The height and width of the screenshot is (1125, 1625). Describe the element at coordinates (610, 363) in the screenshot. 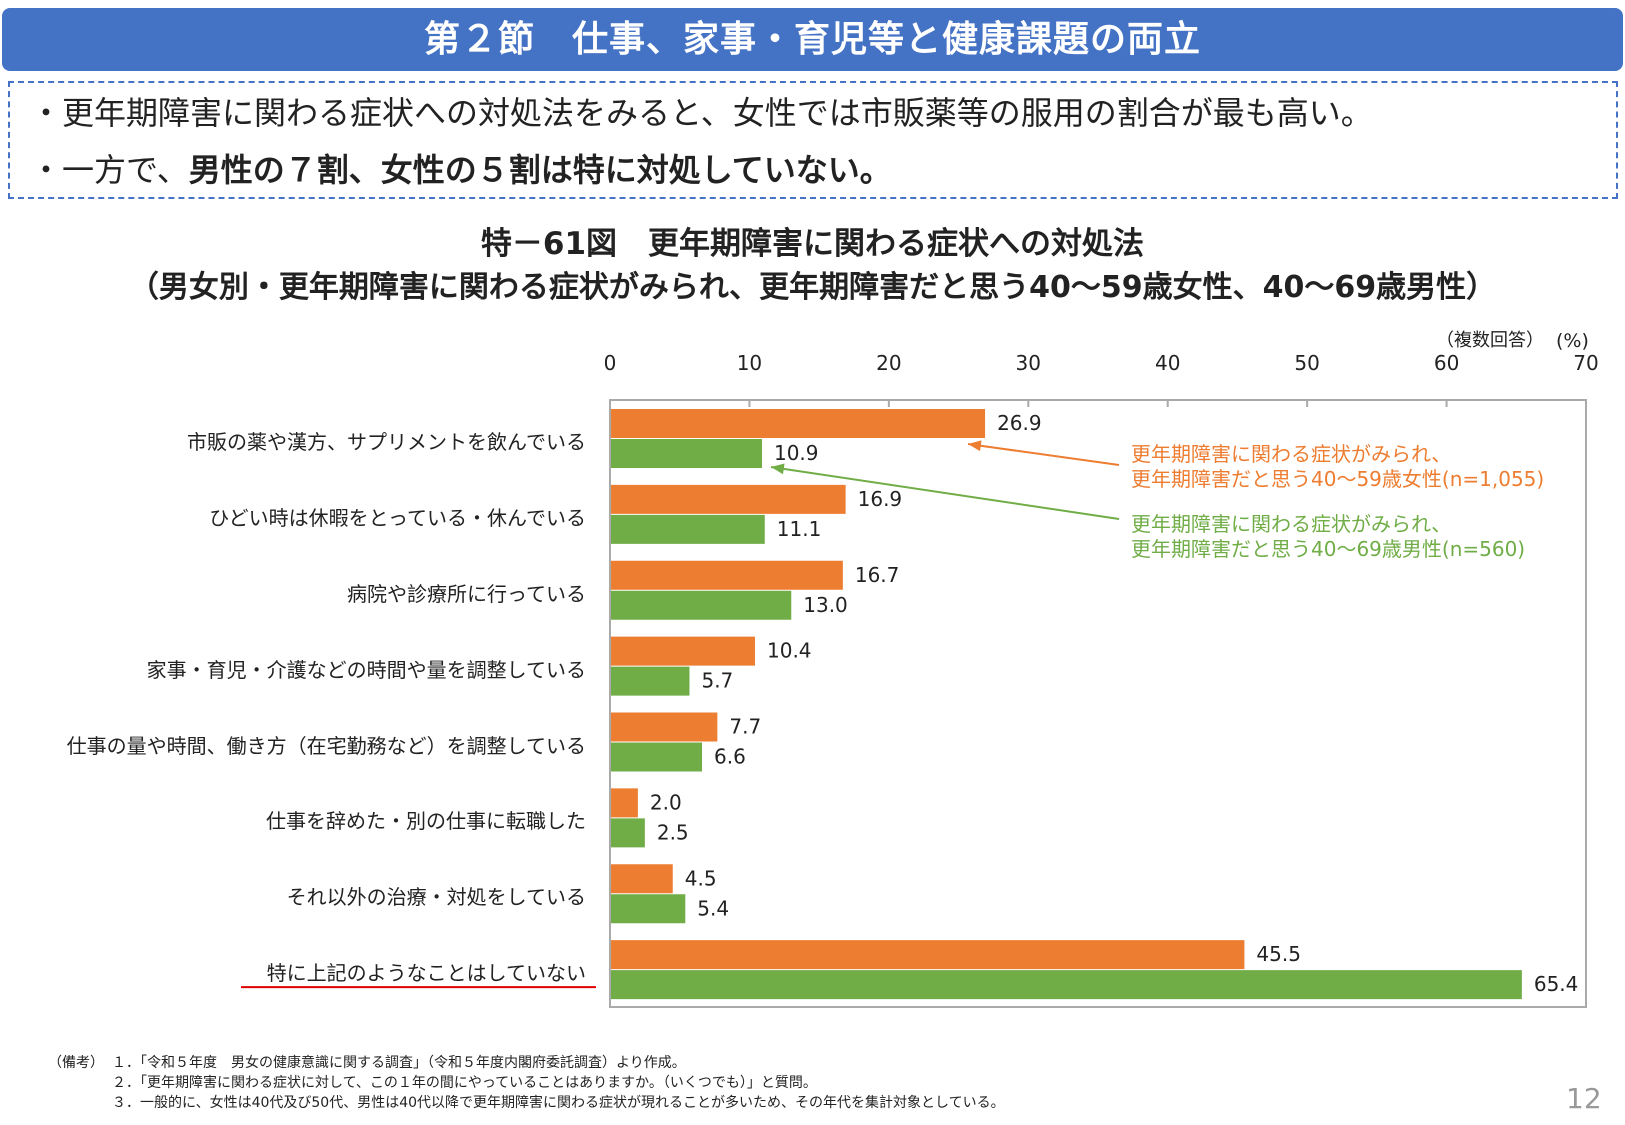

I see `x-tick-label: 0` at that location.